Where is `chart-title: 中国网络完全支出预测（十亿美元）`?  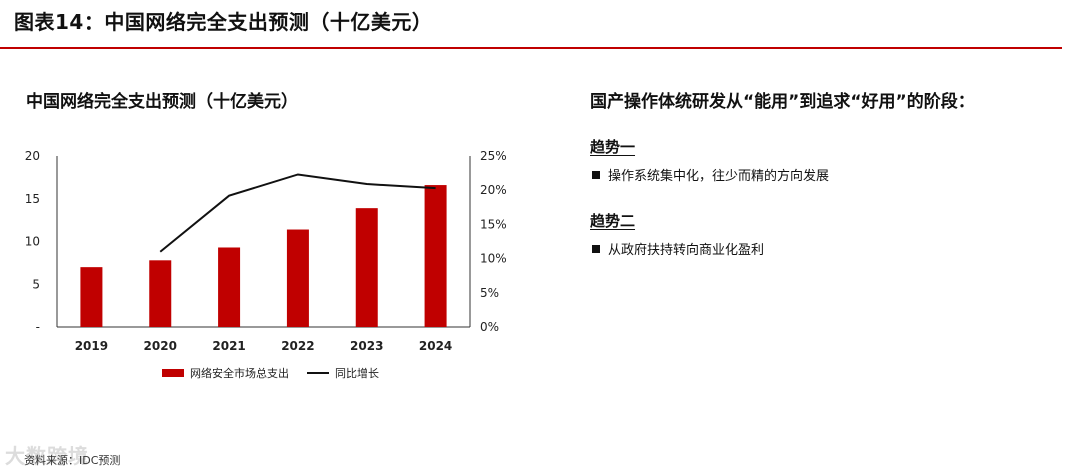
chart-title: 中国网络完全支出预测（十亿美元） is located at coordinates (162, 102).